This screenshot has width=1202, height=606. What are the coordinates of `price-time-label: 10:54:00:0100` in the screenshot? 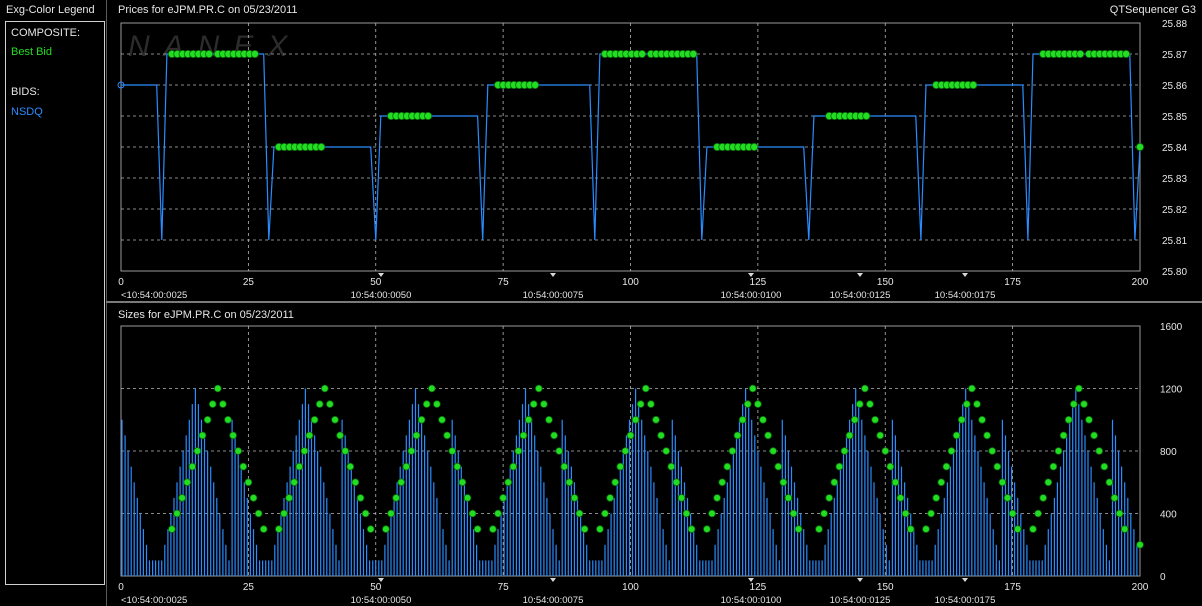 It's located at (751, 295).